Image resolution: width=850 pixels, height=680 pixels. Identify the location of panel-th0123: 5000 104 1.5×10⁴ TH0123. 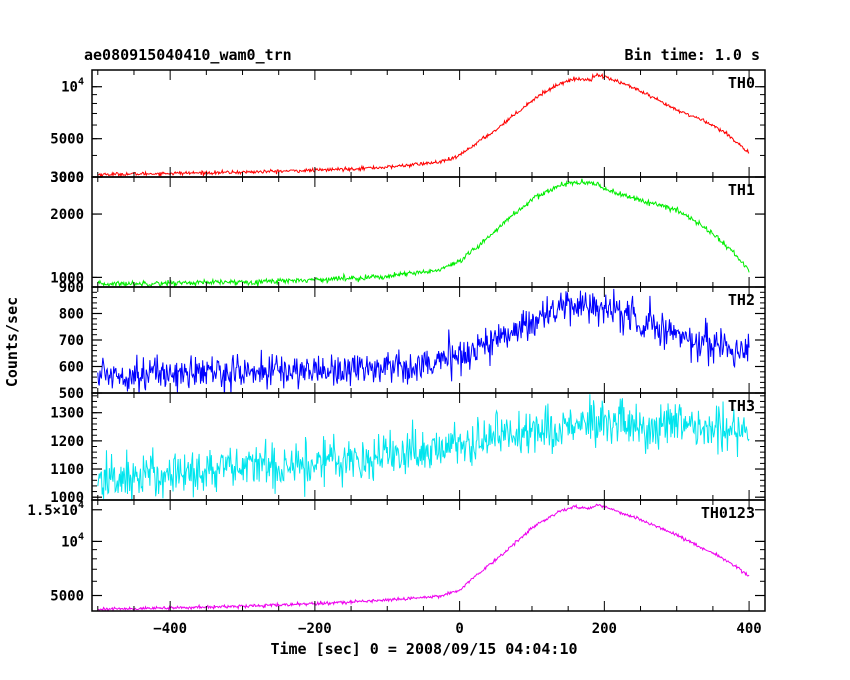
(396, 555).